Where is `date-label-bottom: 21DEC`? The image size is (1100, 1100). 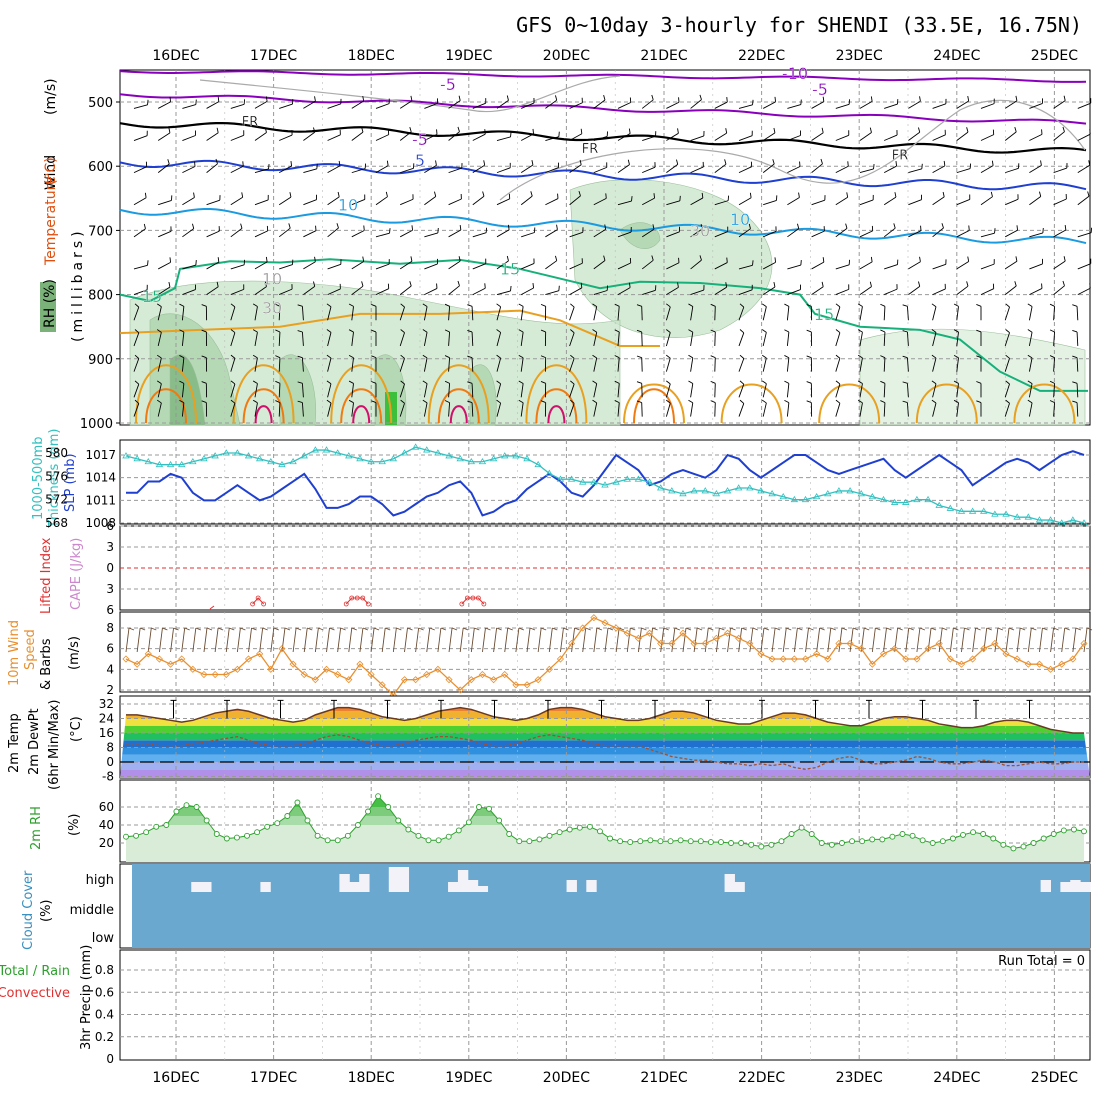
date-label-bottom: 21DEC is located at coordinates (663, 1078).